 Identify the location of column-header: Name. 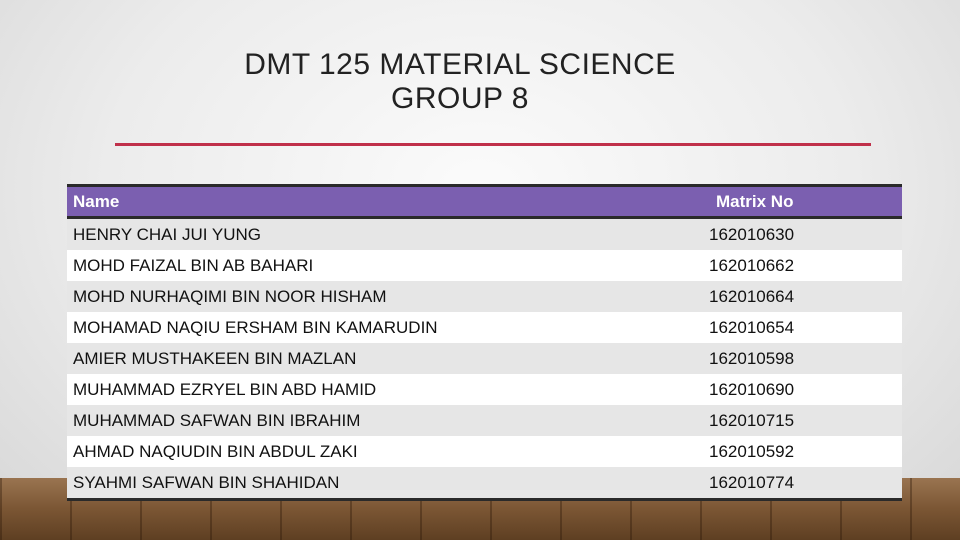
(388, 202).